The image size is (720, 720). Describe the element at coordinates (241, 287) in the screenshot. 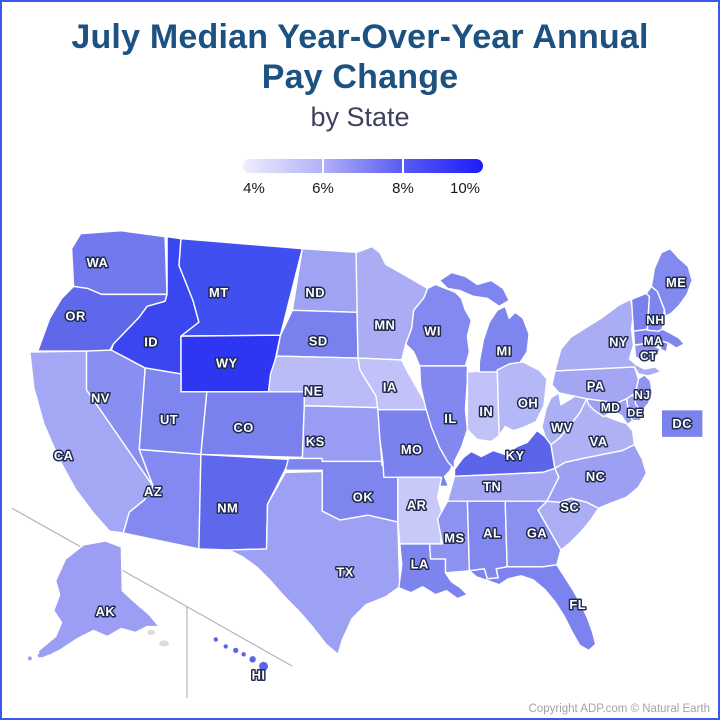

I see `state-shape-MT` at that location.